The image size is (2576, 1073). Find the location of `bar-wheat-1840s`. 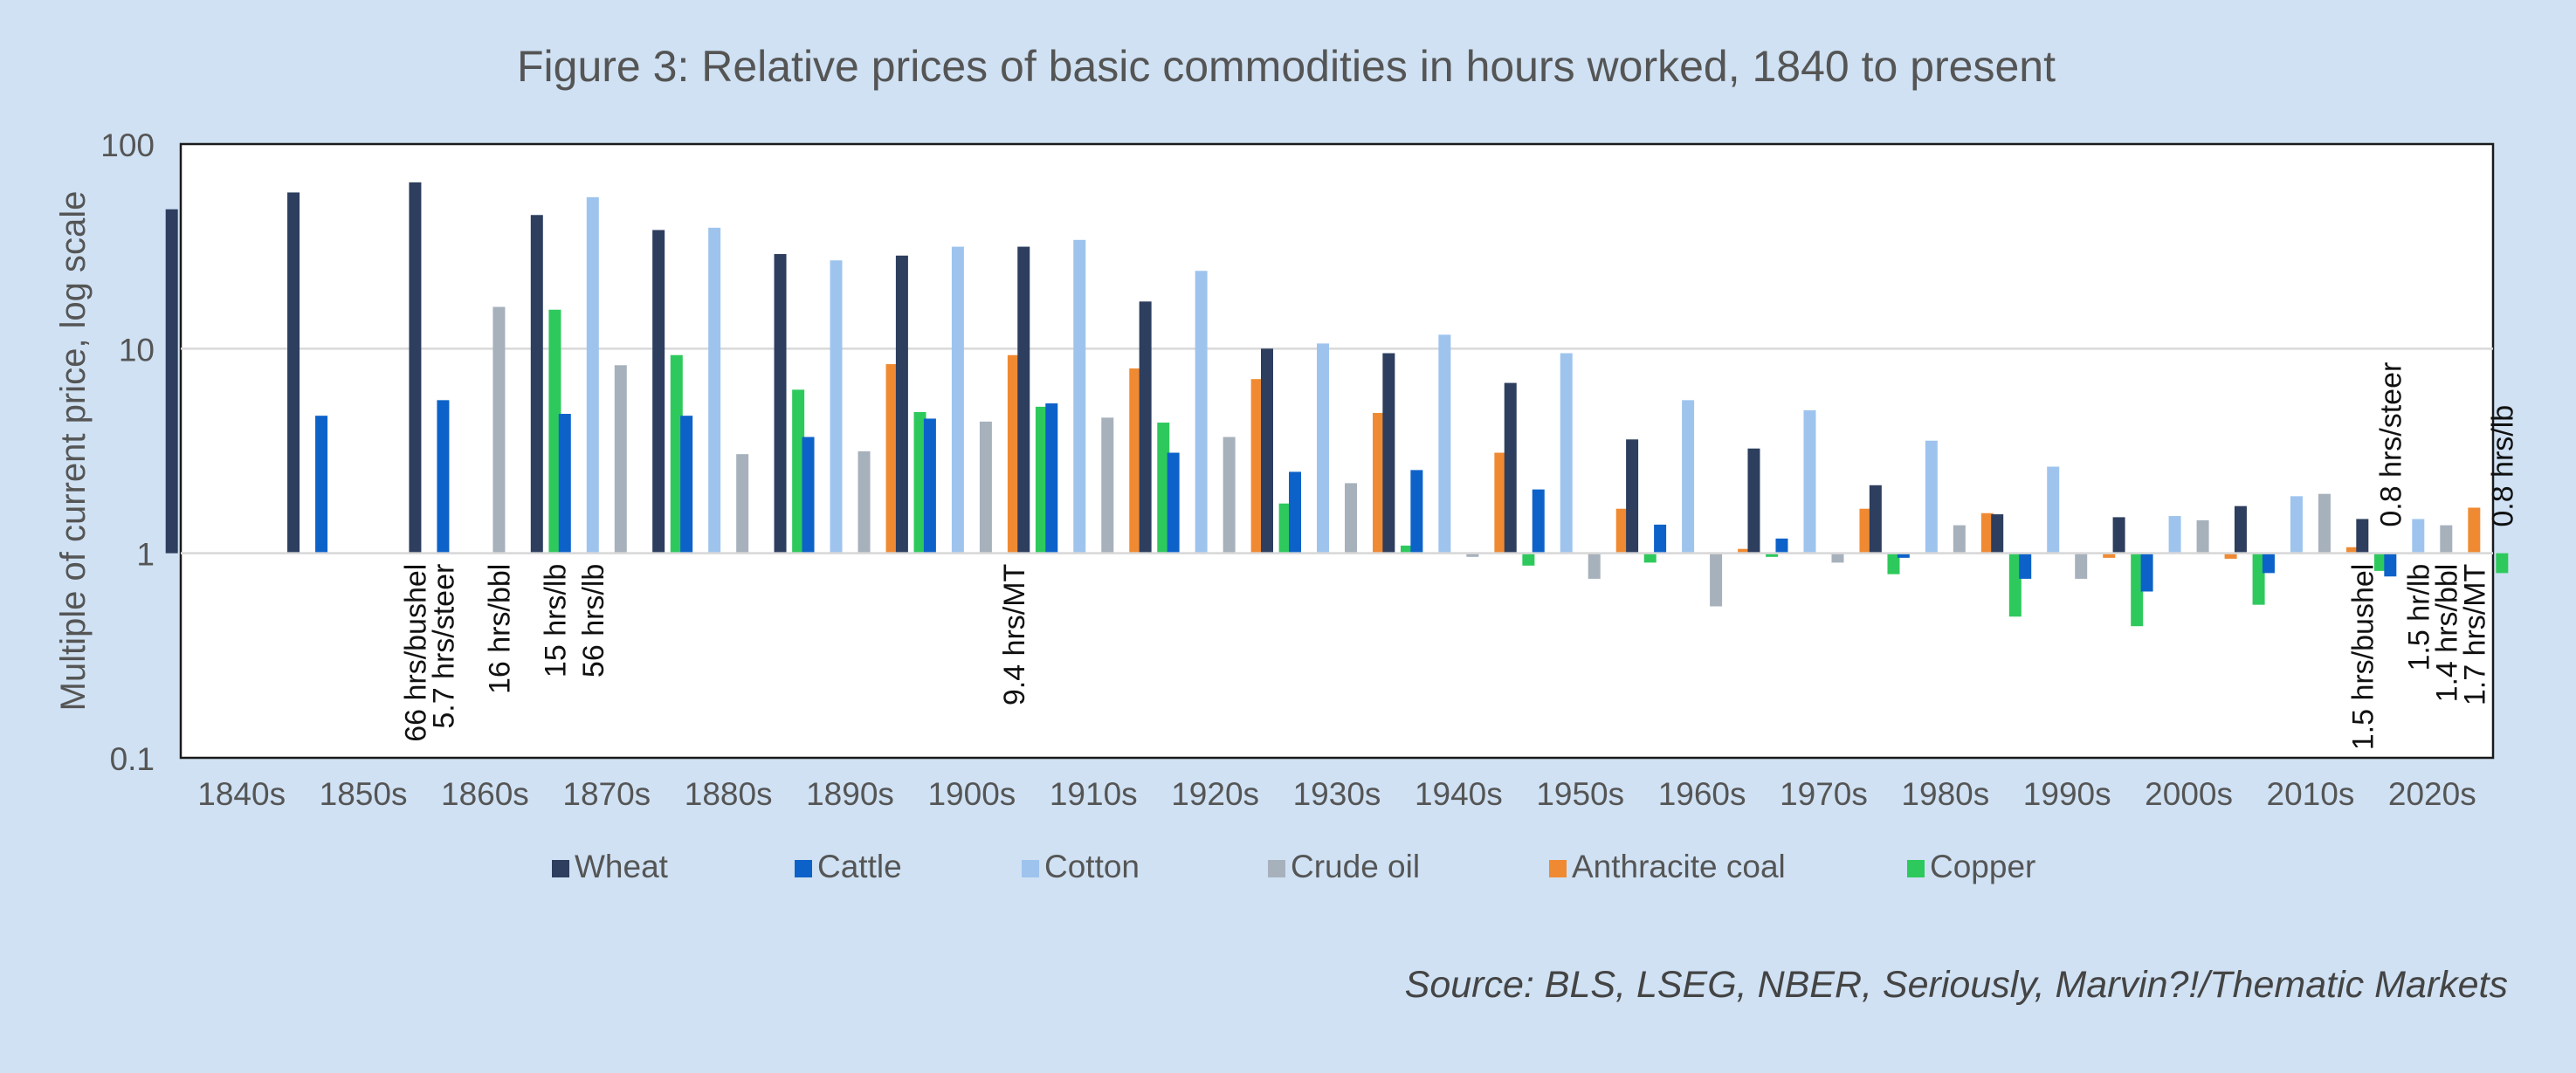

bar-wheat-1840s is located at coordinates (171, 381).